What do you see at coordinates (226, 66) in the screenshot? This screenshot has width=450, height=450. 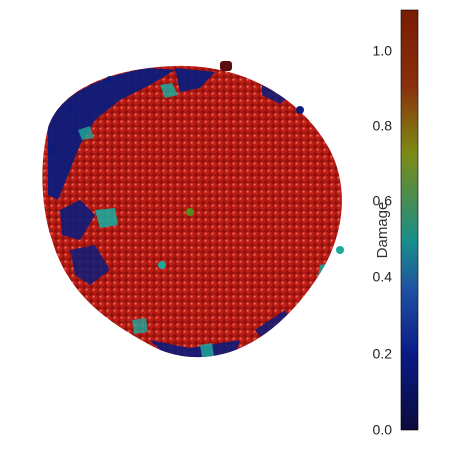 I see `outlier-particle` at bounding box center [226, 66].